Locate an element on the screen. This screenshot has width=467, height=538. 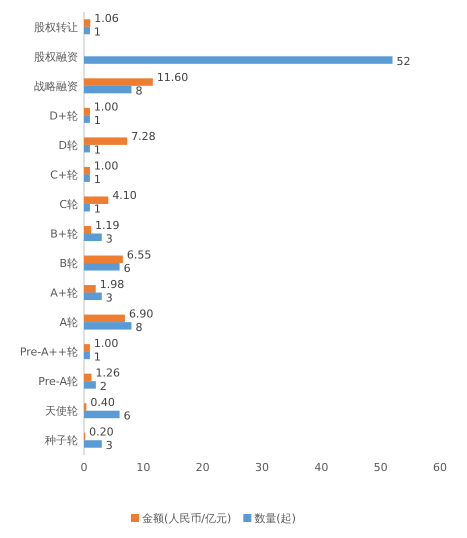
x-tick-label: 20 is located at coordinates (203, 467).